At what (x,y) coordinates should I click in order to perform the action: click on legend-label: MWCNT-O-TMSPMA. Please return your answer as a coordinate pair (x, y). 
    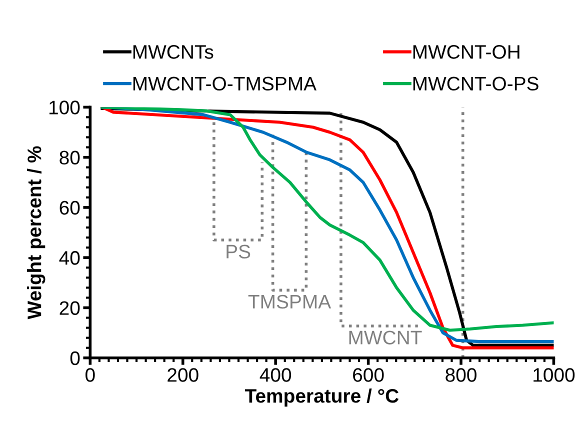
    Looking at the image, I should click on (224, 83).